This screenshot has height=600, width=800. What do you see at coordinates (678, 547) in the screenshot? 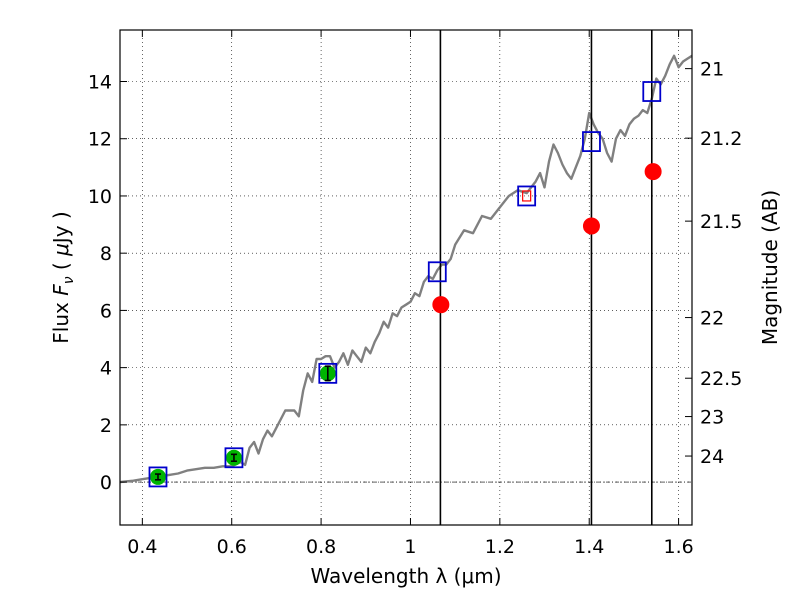
I see `x-tick-label: 1.6` at bounding box center [678, 547].